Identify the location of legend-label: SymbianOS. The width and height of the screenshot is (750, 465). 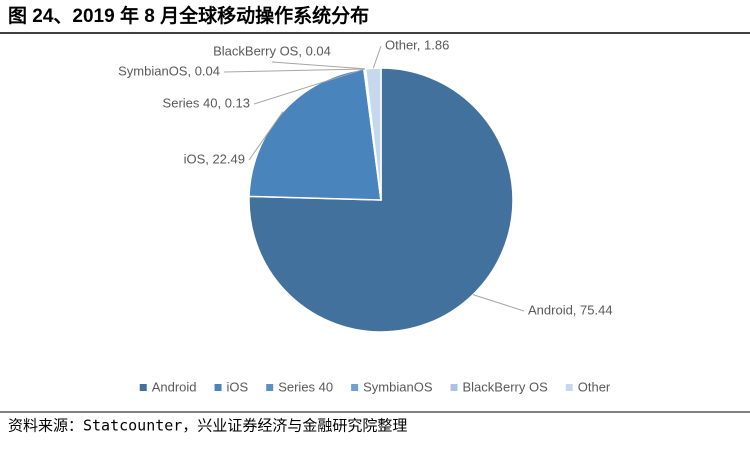
(398, 386).